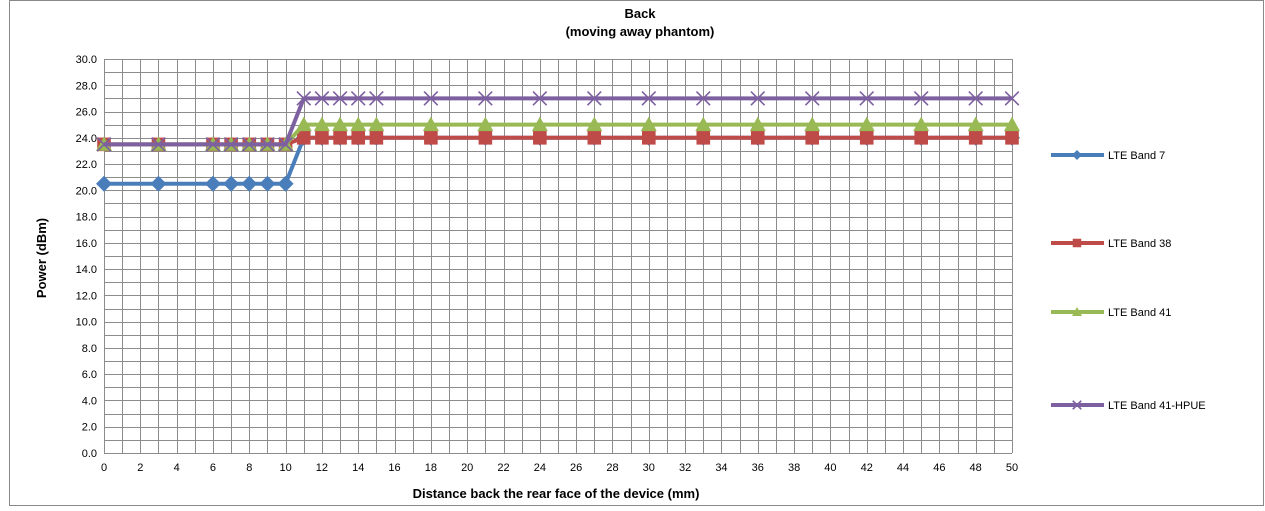 The image size is (1265, 511). What do you see at coordinates (86, 113) in the screenshot?
I see `y-tick-label: 26.0` at bounding box center [86, 113].